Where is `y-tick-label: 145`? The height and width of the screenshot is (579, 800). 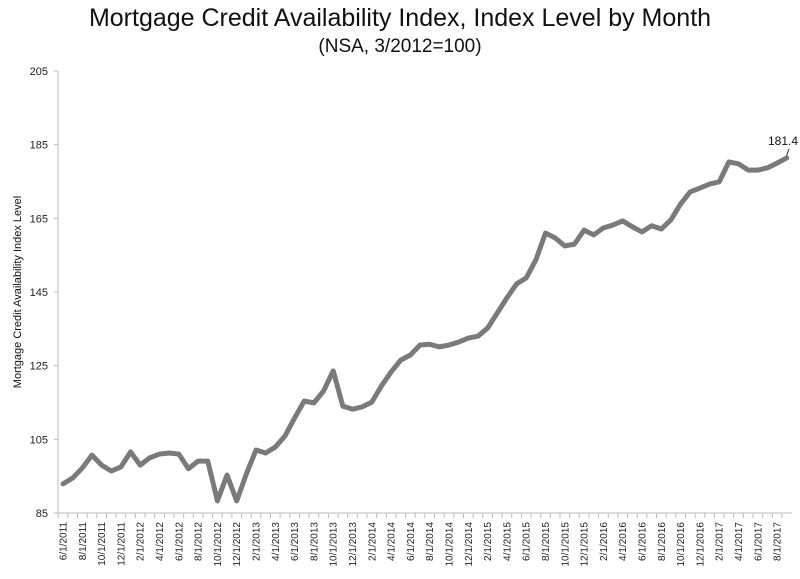
y-tick-label: 145 is located at coordinates (39, 293).